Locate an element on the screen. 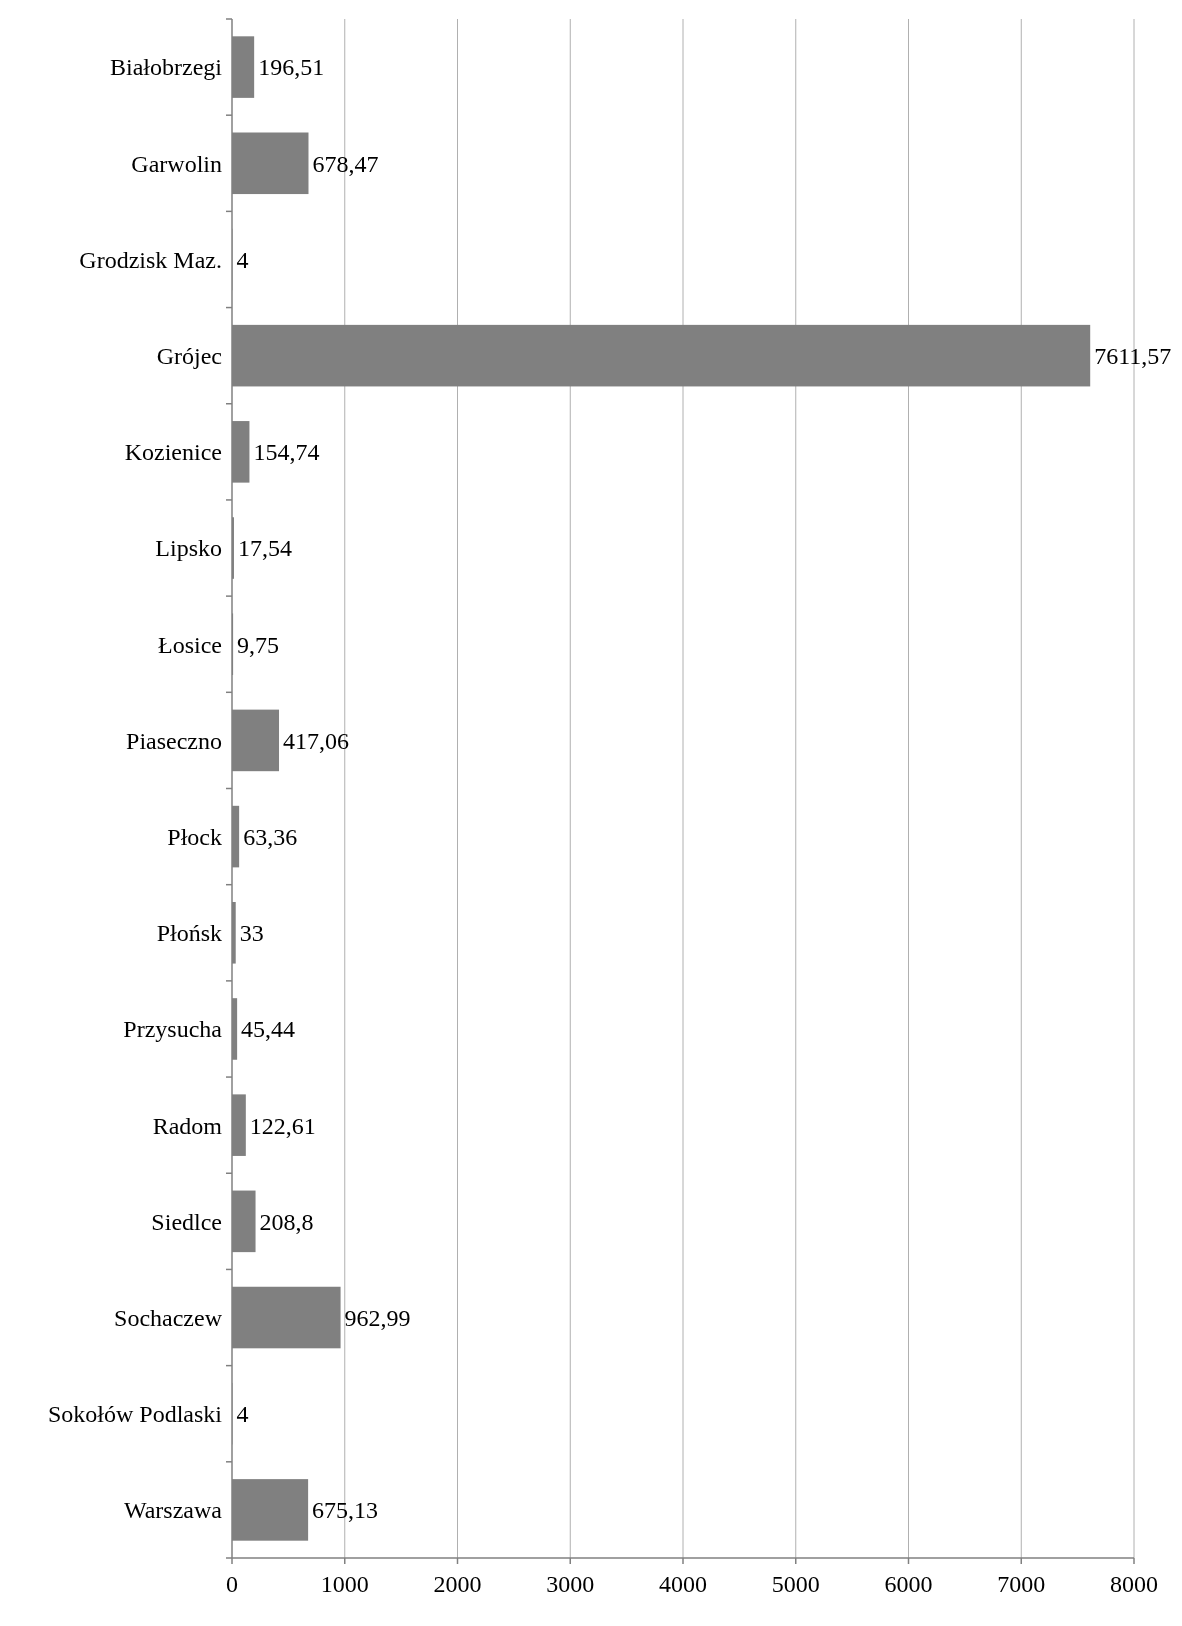 The width and height of the screenshot is (1182, 1626). data-label: 962,99 is located at coordinates (377, 1317).